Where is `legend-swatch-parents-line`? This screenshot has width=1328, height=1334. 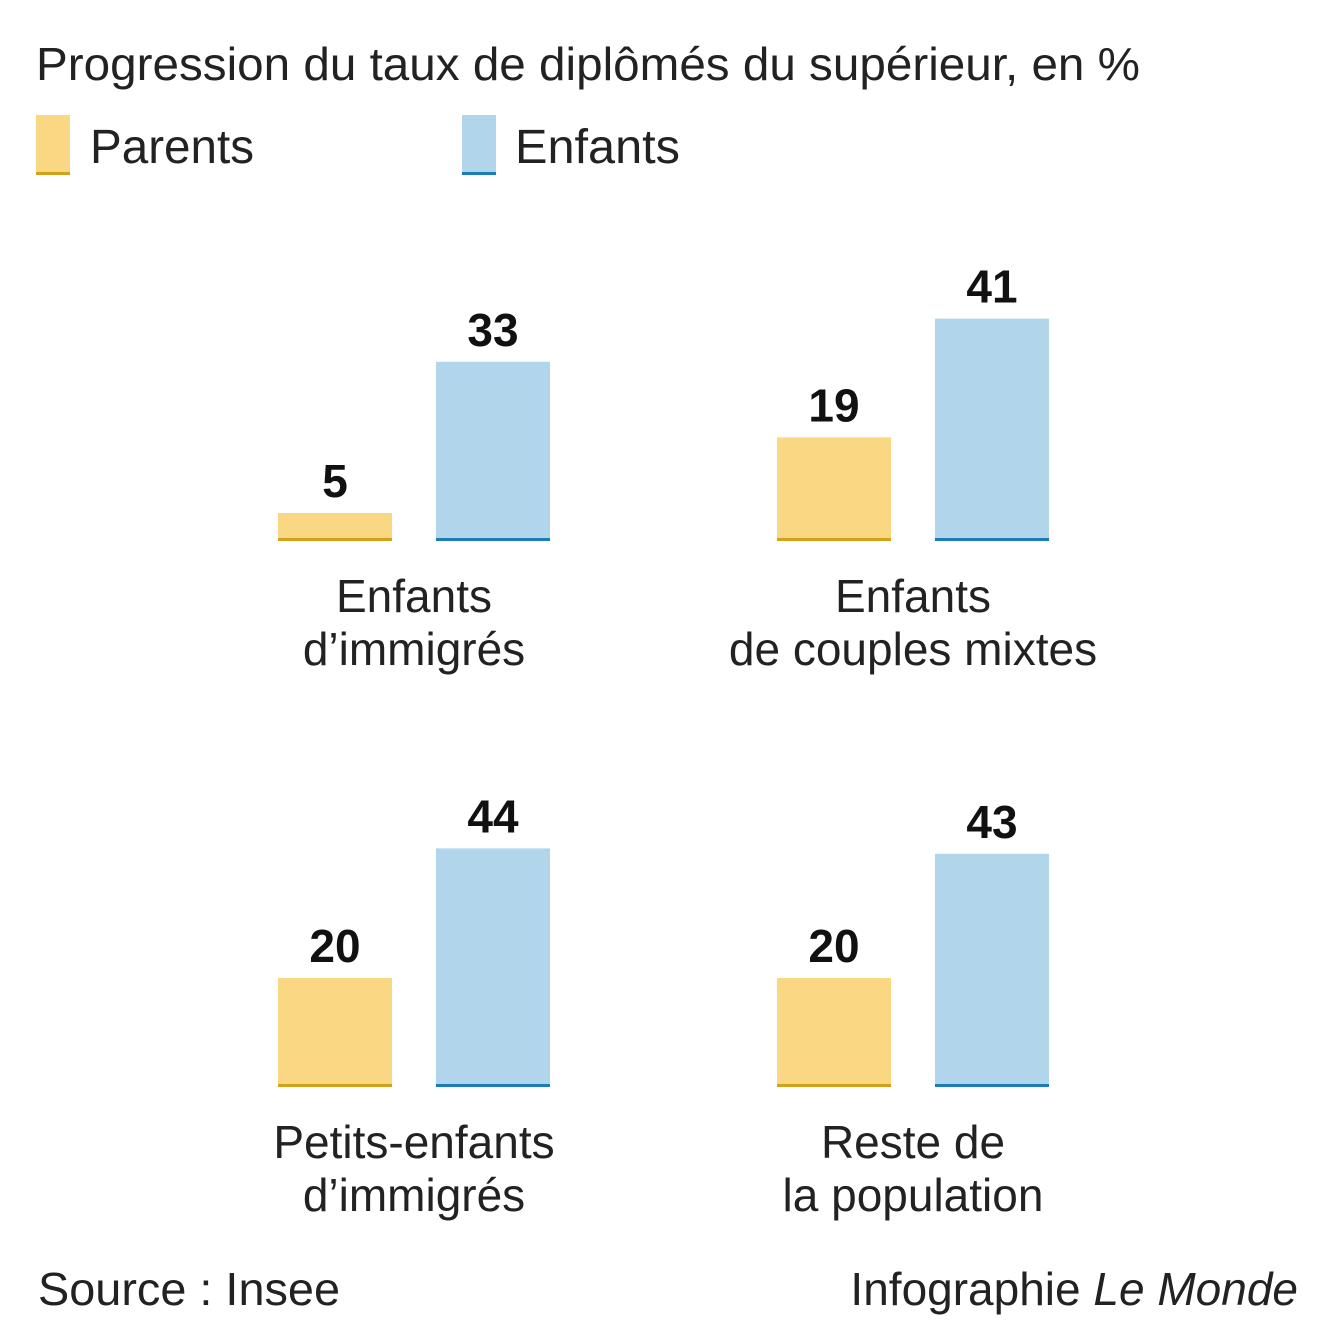 legend-swatch-parents-line is located at coordinates (53, 173).